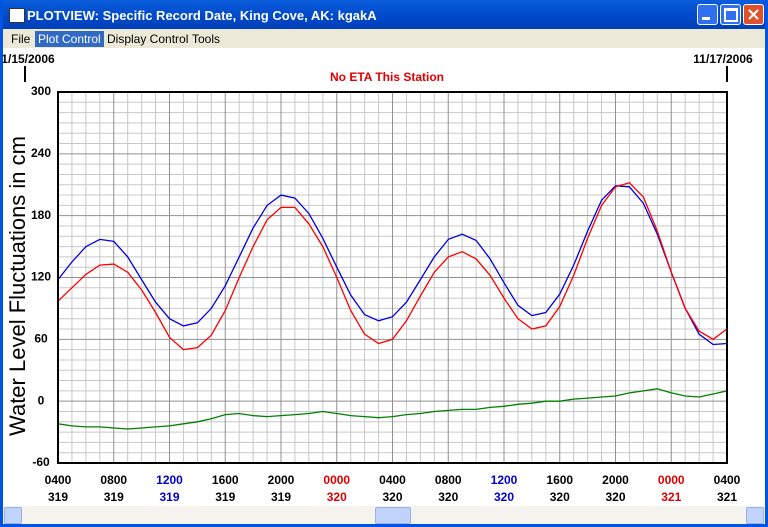 This screenshot has width=768, height=527. I want to click on close-button, so click(753, 14).